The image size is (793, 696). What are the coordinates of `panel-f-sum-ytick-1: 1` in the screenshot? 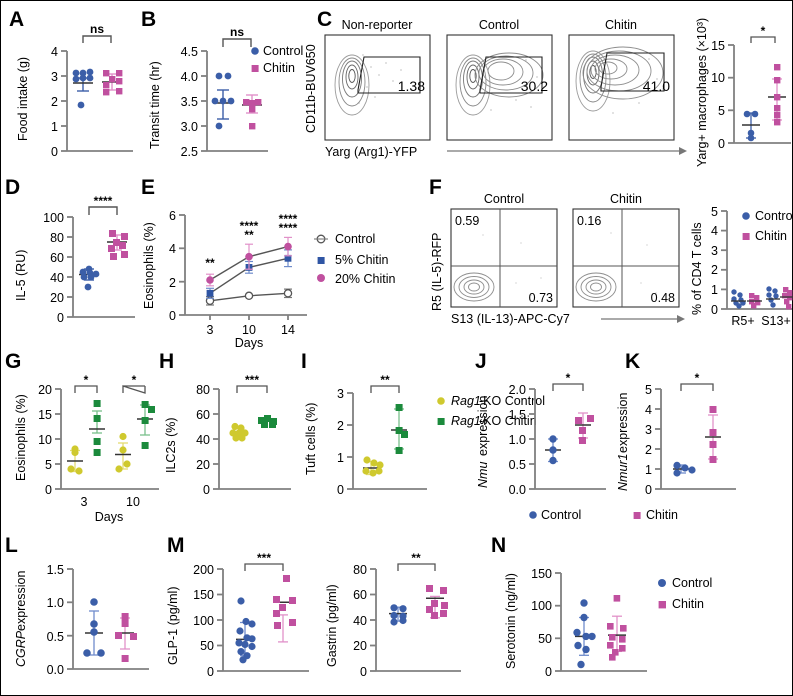 It's located at (714, 290).